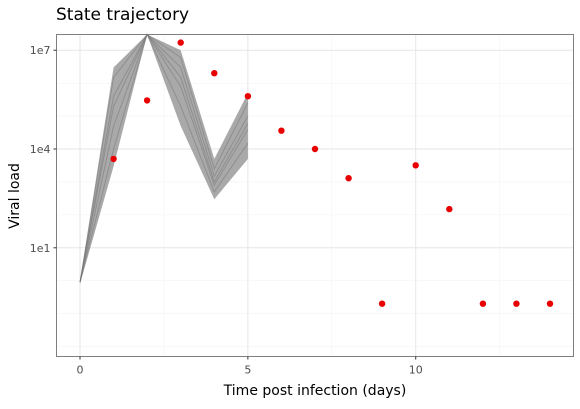 The height and width of the screenshot is (409, 580). What do you see at coordinates (80, 370) in the screenshot?
I see `x-tick-label: 0` at bounding box center [80, 370].